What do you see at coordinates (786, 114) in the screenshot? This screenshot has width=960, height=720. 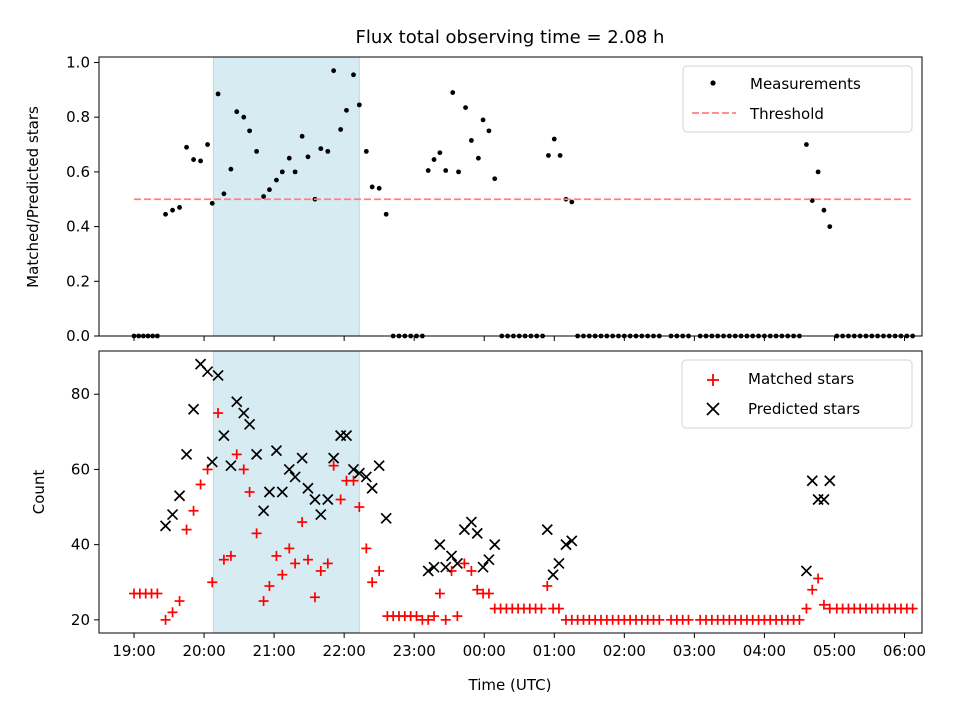 I see `legend-threshold-label: Threshold` at bounding box center [786, 114].